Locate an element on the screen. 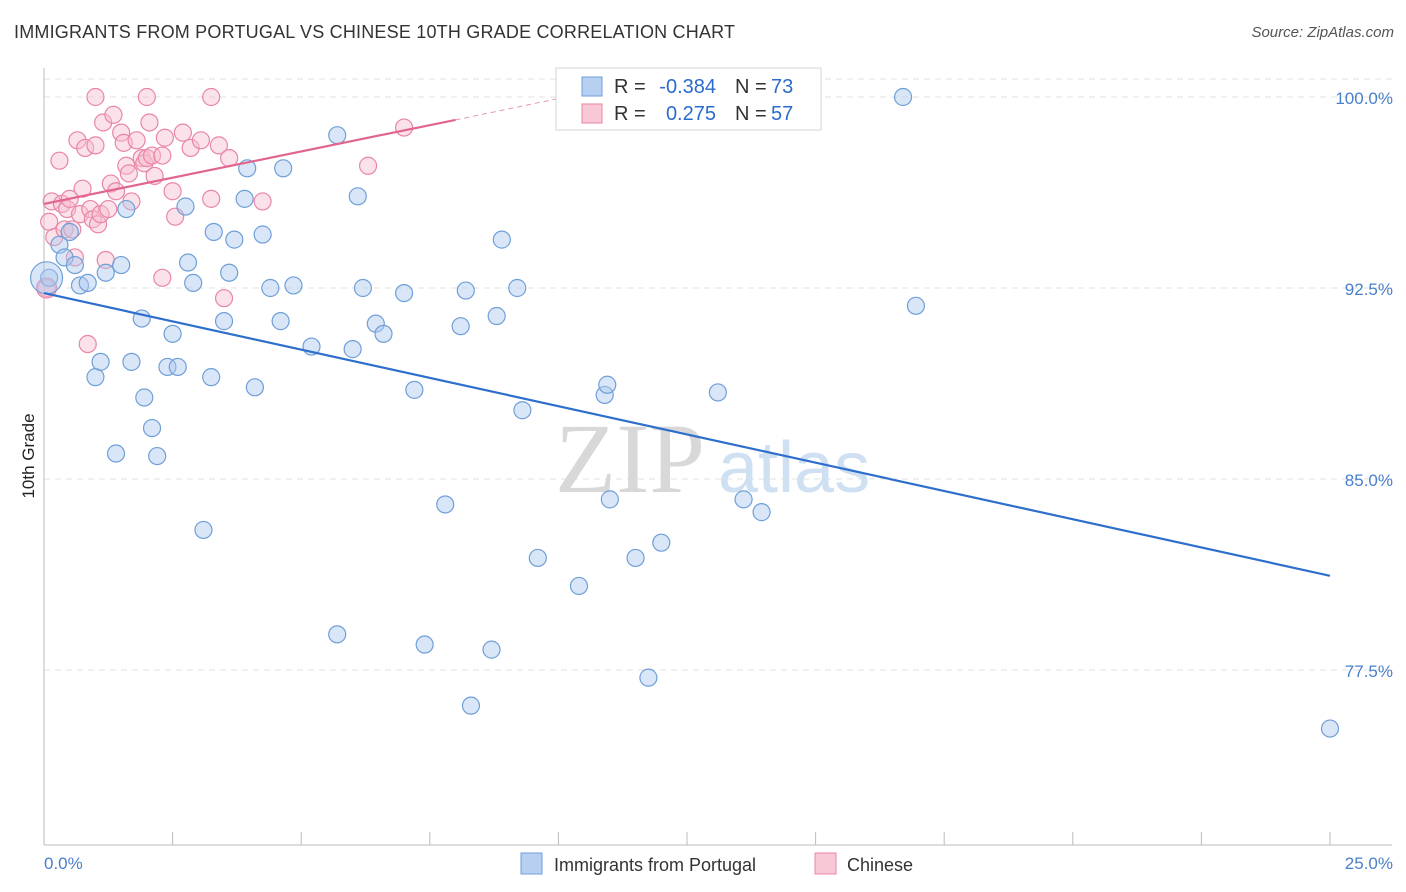 The image size is (1406, 892). y-tick-label: 85.0% is located at coordinates (1369, 480).